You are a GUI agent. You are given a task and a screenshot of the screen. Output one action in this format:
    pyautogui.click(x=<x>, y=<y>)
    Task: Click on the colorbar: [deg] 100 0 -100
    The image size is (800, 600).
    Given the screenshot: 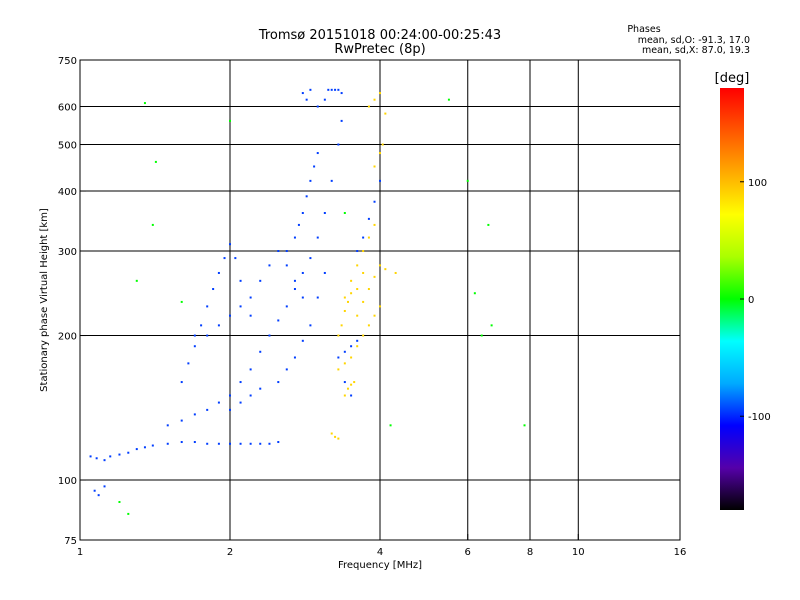 What is the action you would take?
    pyautogui.click(x=743, y=290)
    